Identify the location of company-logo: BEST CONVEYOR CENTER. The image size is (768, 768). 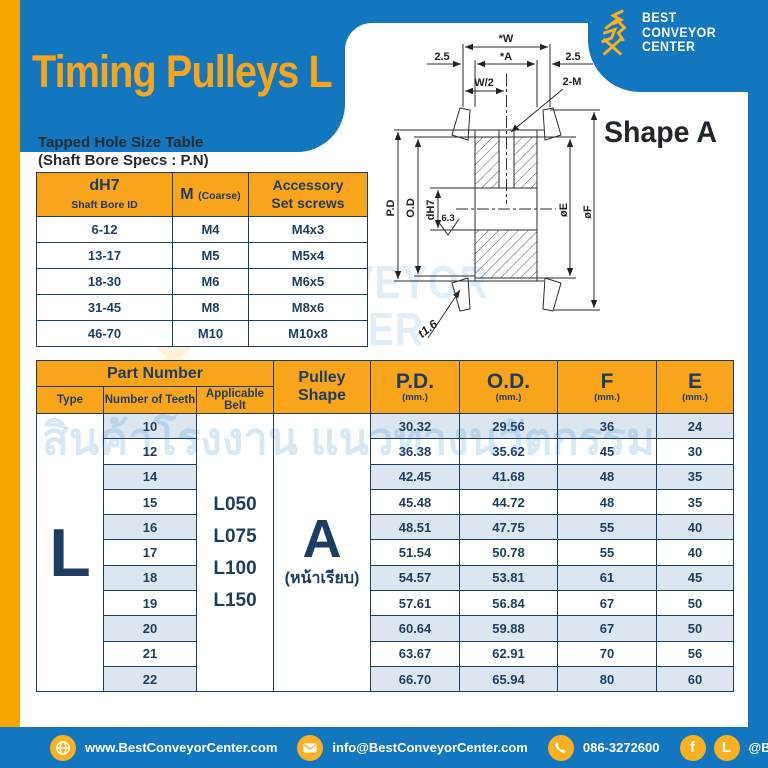
(661, 32).